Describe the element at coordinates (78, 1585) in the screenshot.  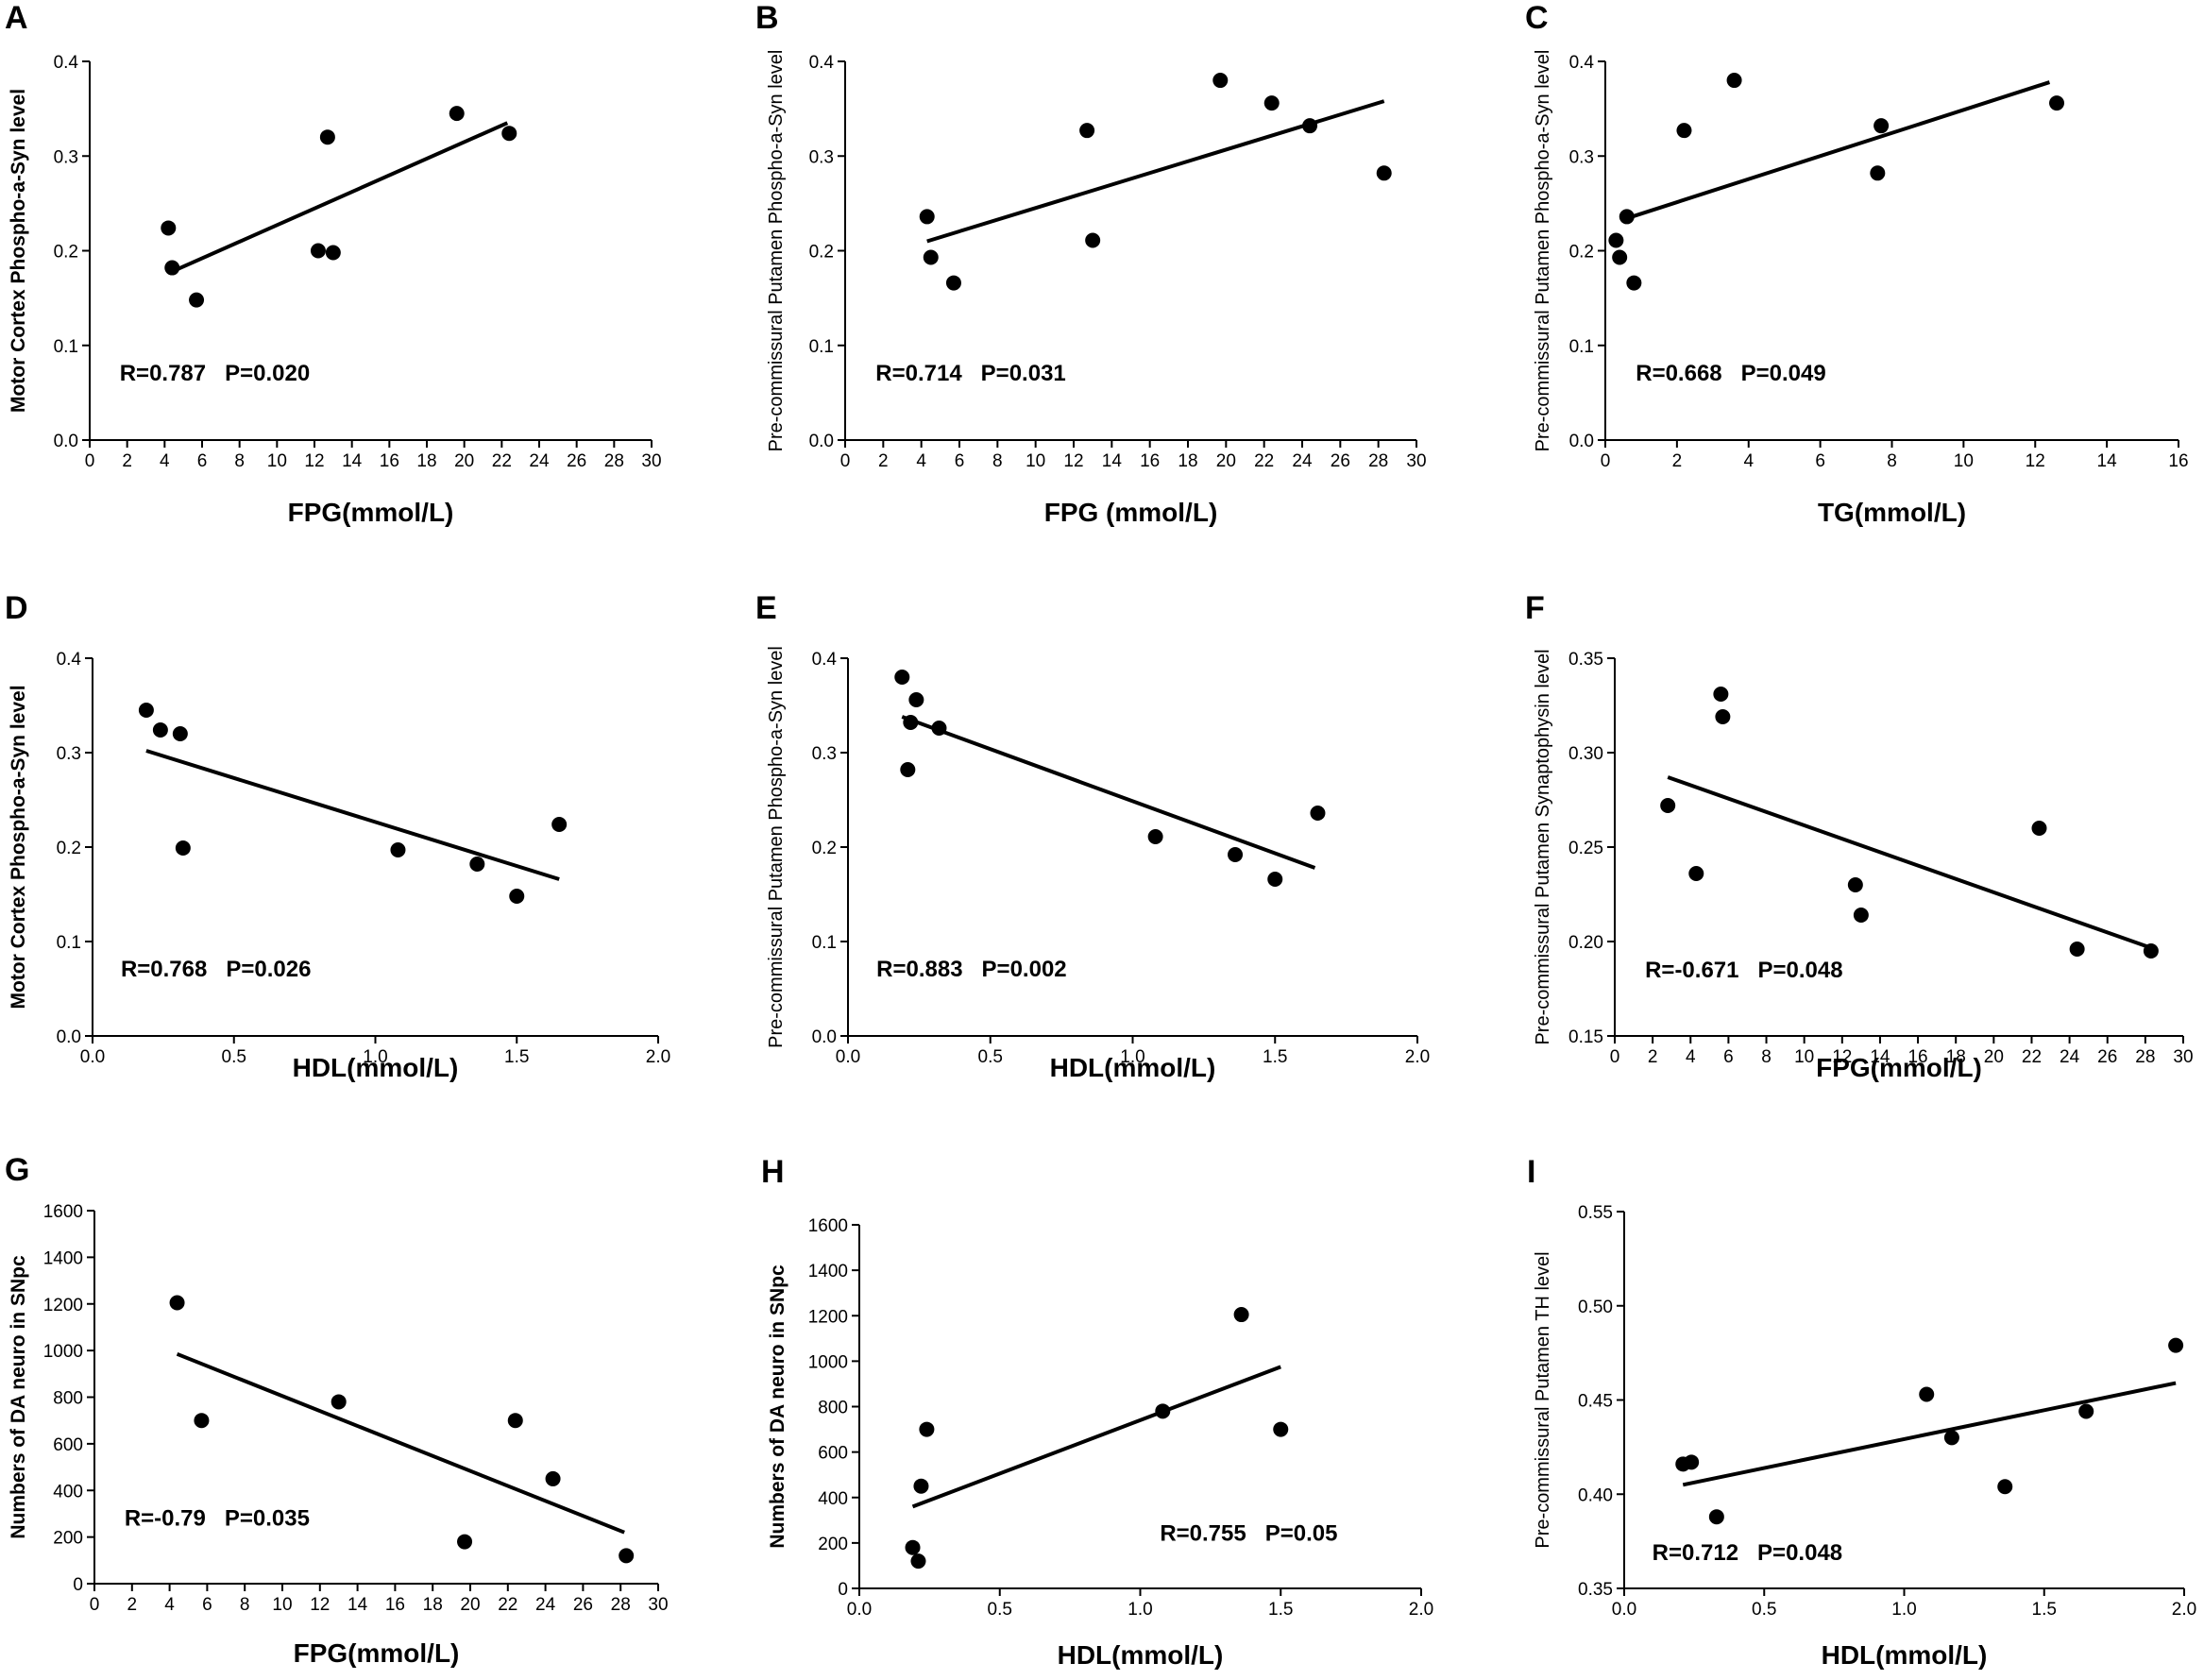
I see `y-tick-label: 0` at that location.